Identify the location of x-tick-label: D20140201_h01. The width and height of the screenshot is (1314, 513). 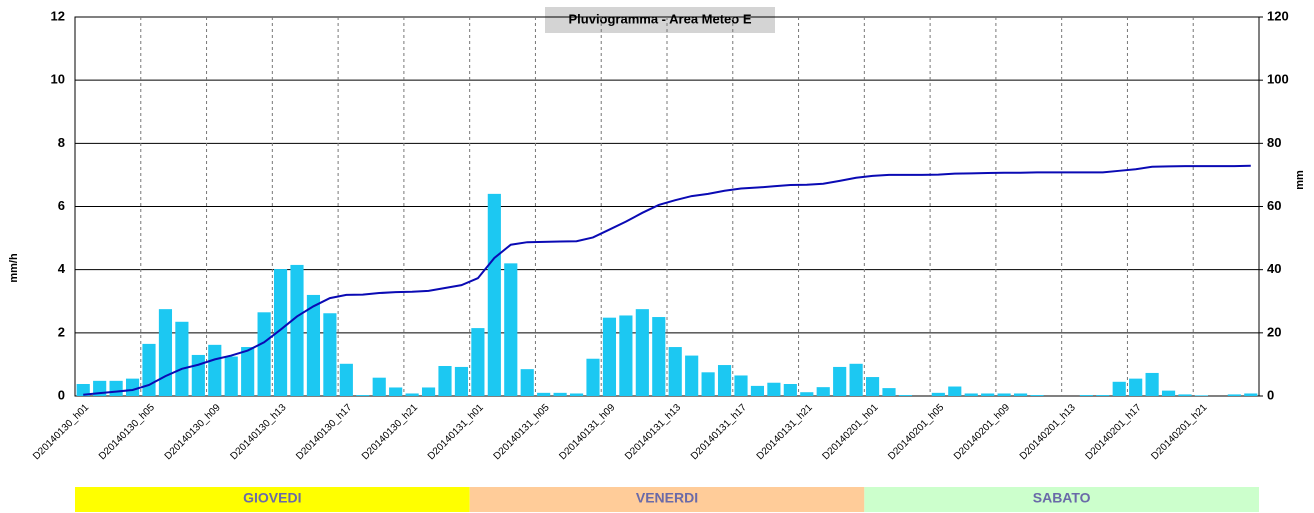
(850, 432).